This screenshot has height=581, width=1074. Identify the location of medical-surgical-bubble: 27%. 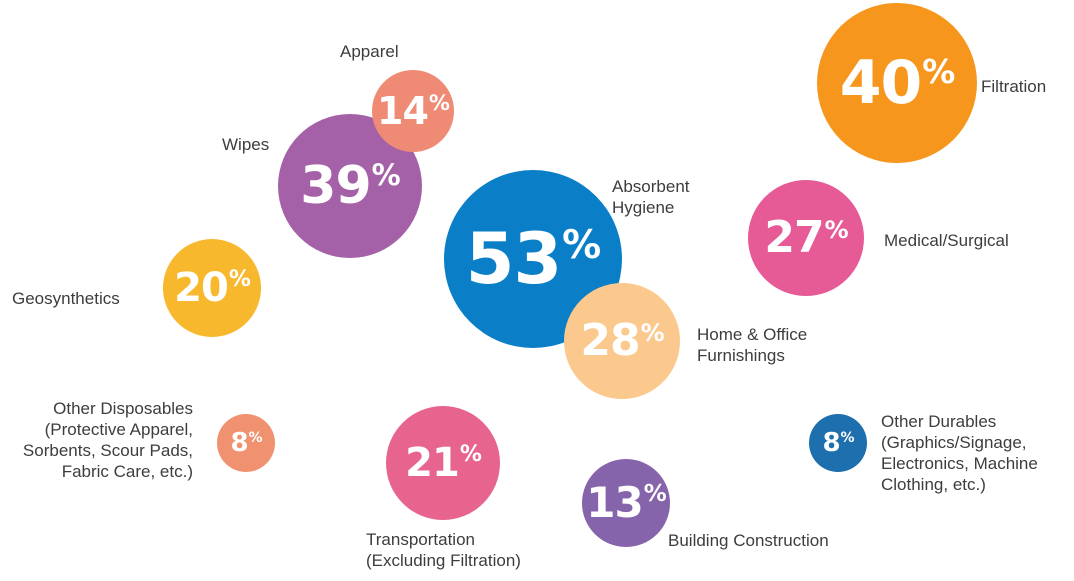
(806, 238).